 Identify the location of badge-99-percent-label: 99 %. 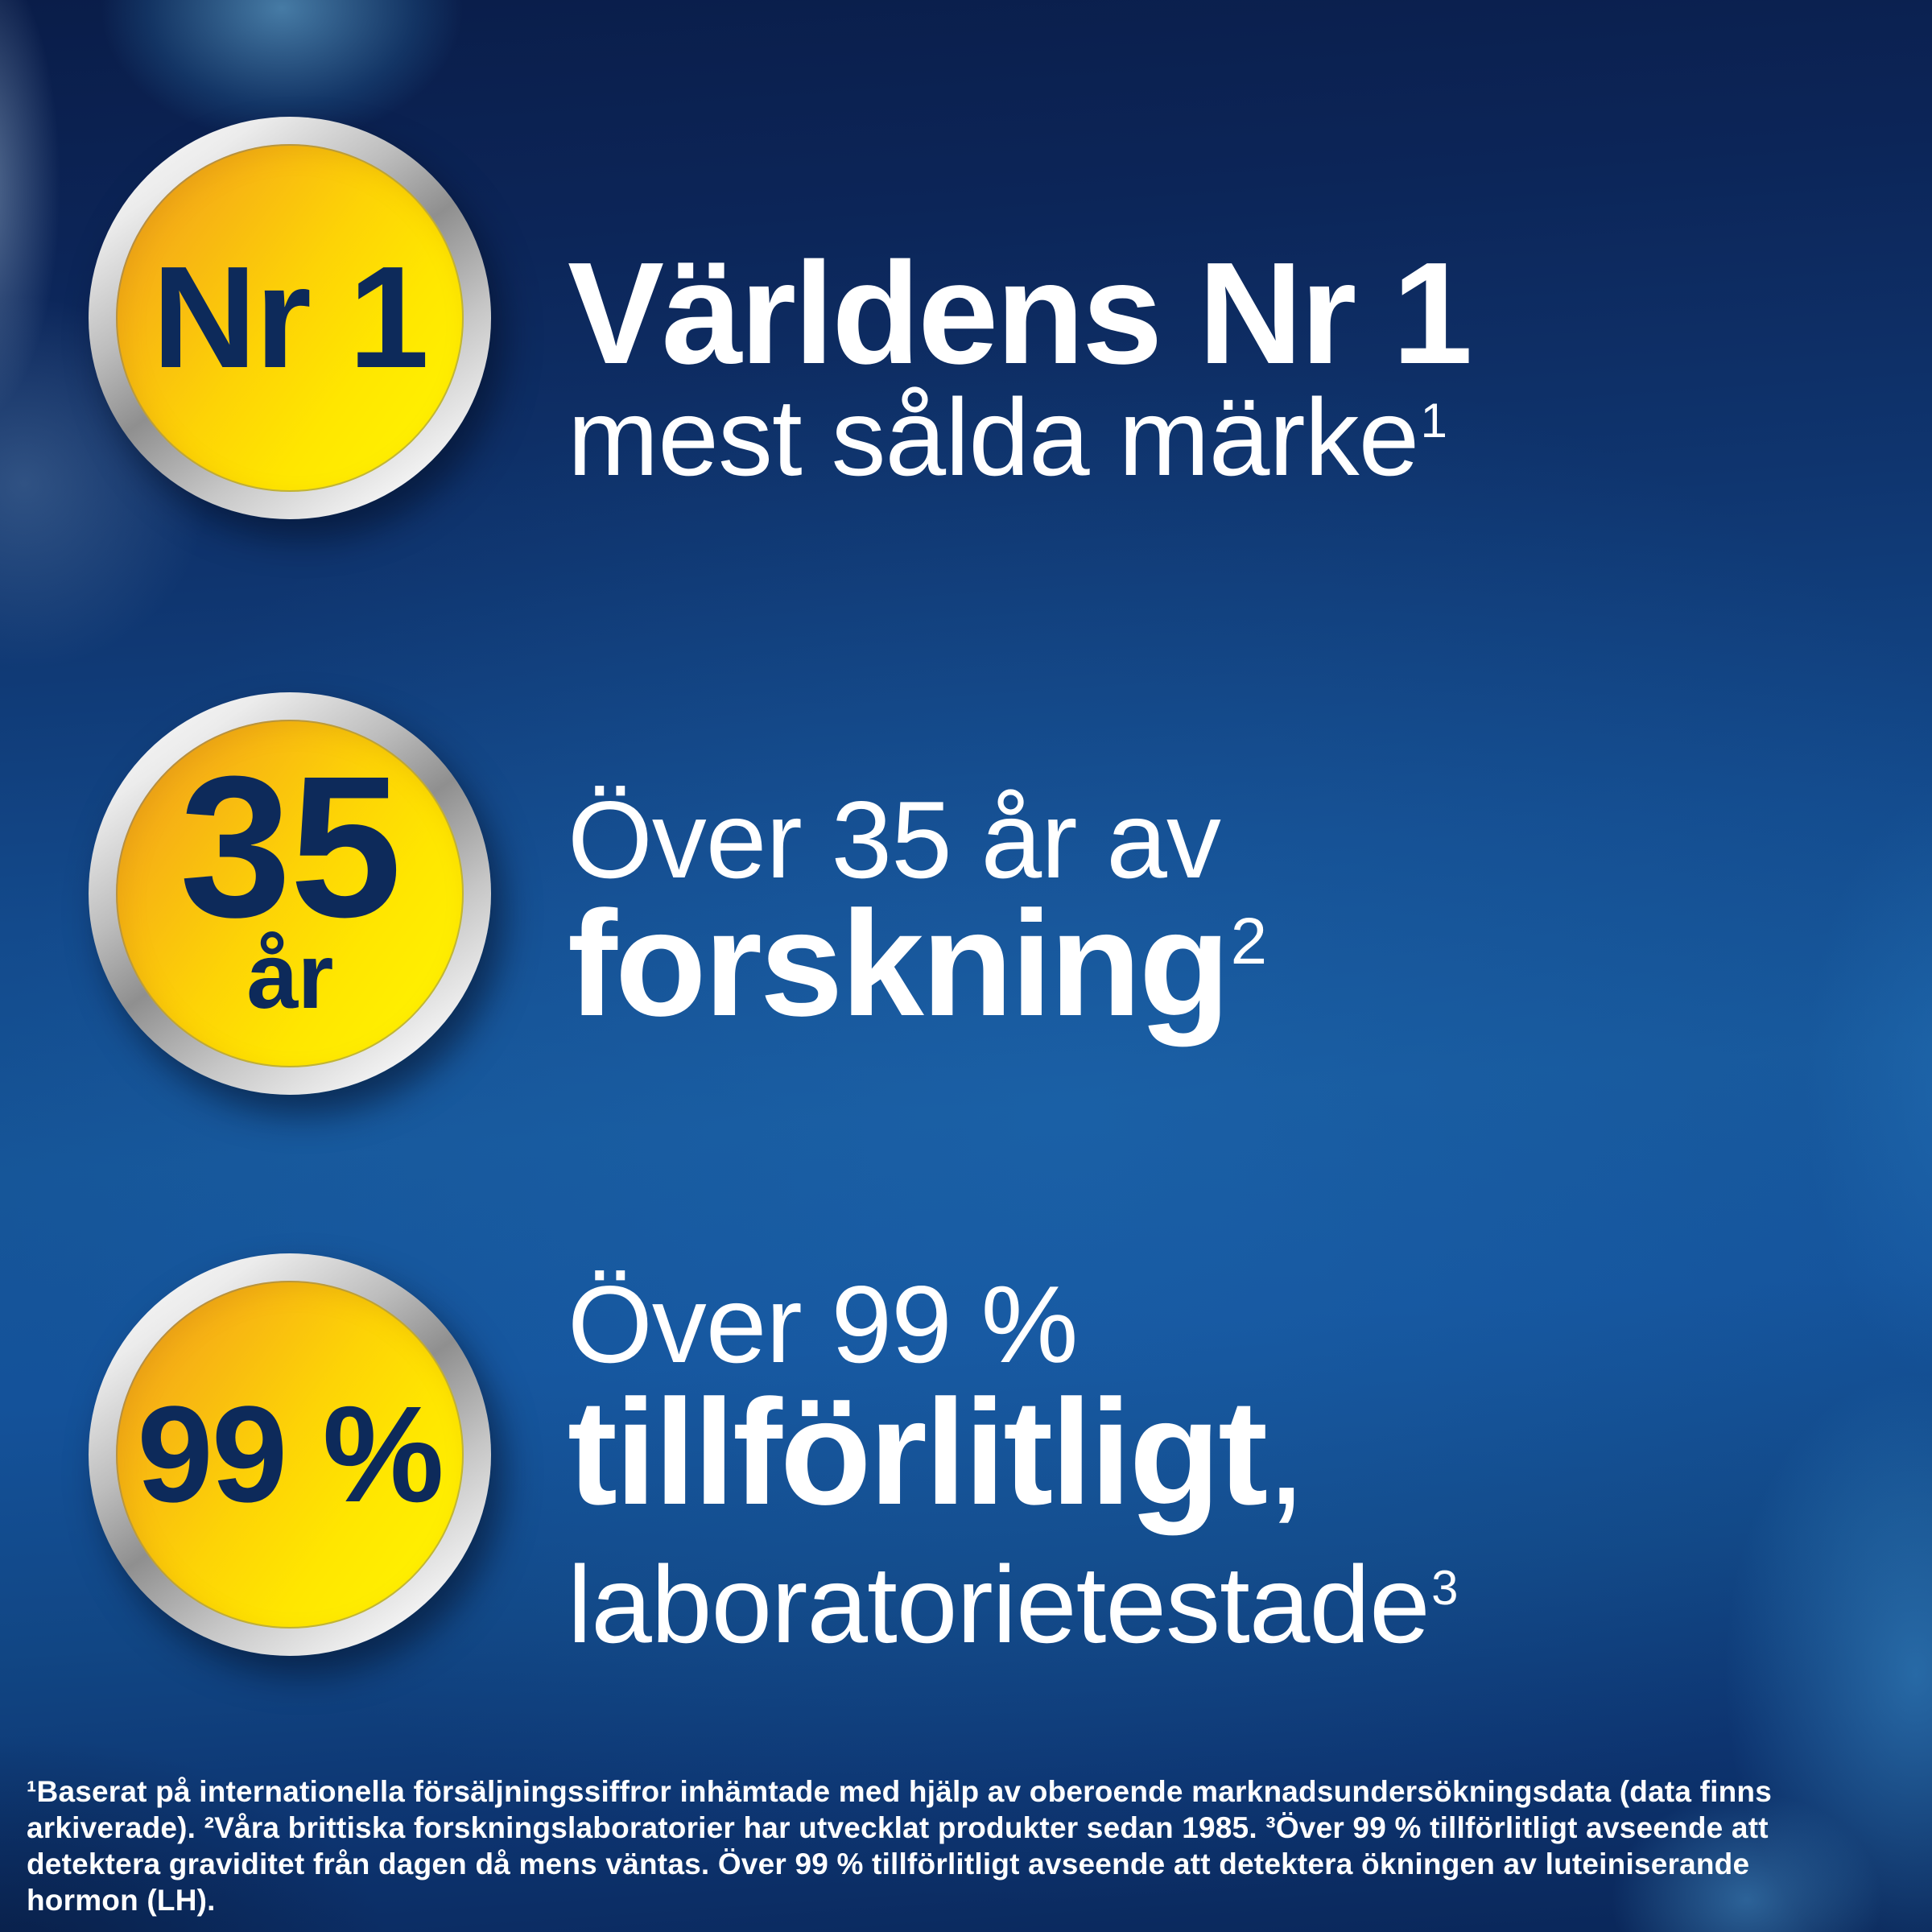
(290, 1454).